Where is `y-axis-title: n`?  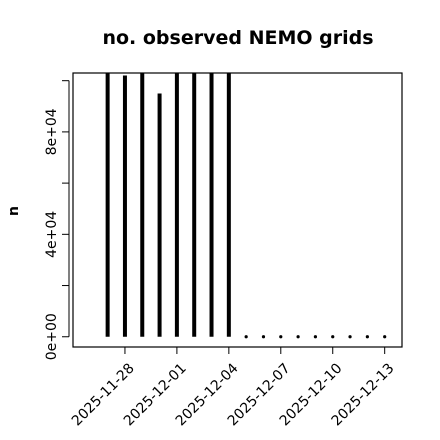 y-axis-title: n is located at coordinates (14, 211).